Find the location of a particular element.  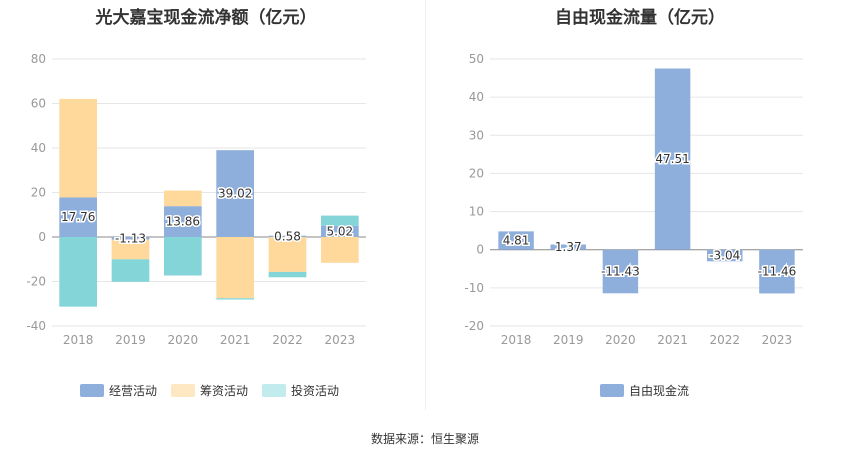

right-chart-title: 自由现金流量（亿元） is located at coordinates (640, 18).